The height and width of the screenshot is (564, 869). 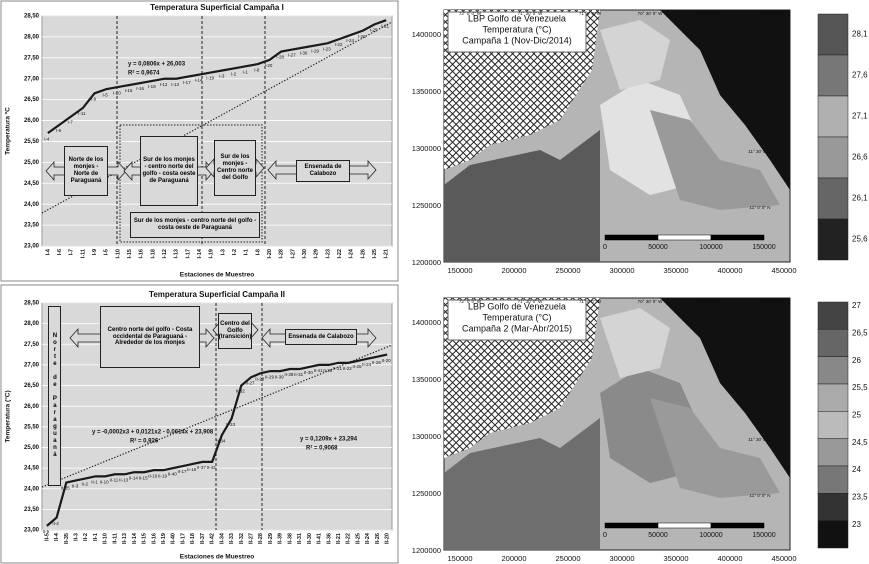 I want to click on map-lat-label: 11° 0' 0" N, so click(x=760, y=495).